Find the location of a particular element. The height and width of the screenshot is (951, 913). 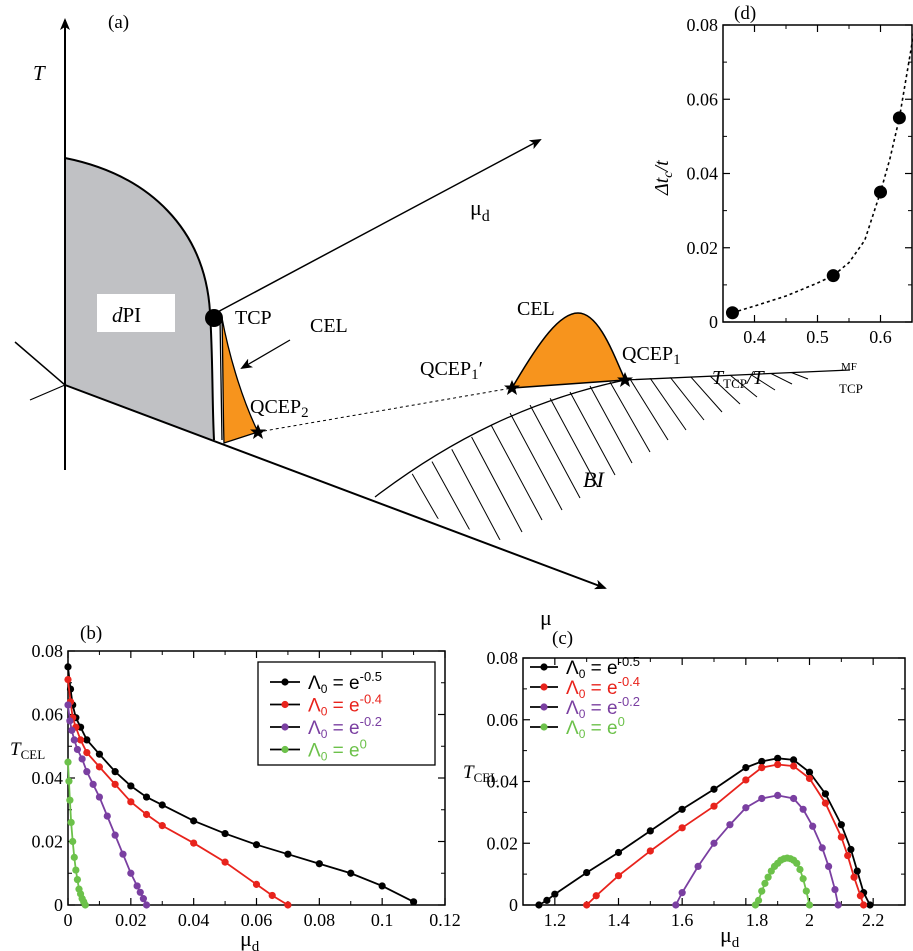

x-tick-label: 2 is located at coordinates (809, 920).